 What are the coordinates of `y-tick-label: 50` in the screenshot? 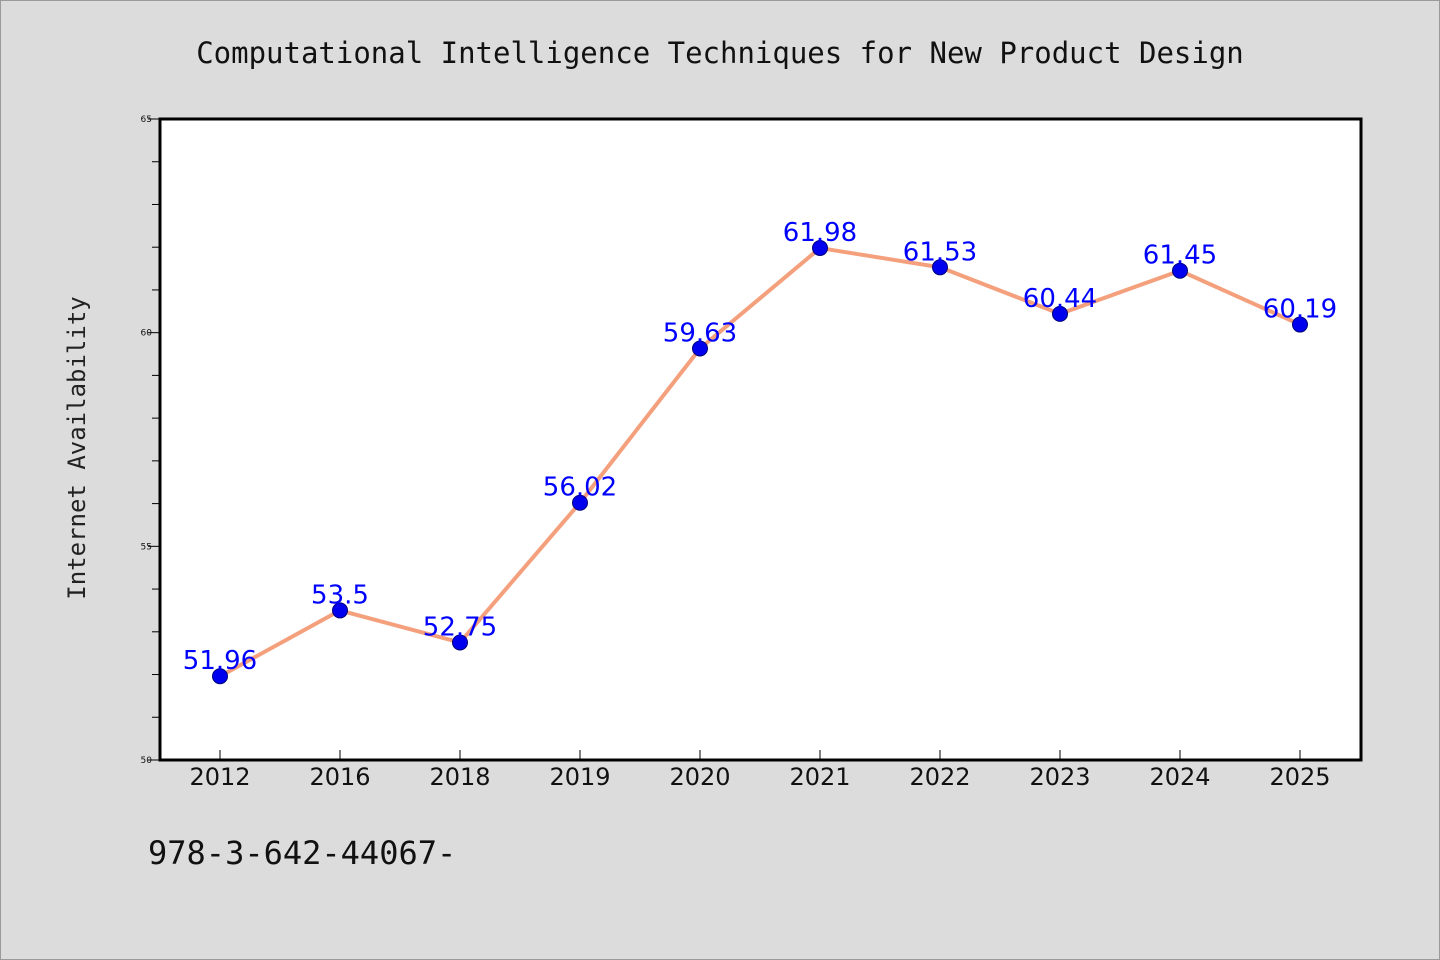 It's located at (147, 761).